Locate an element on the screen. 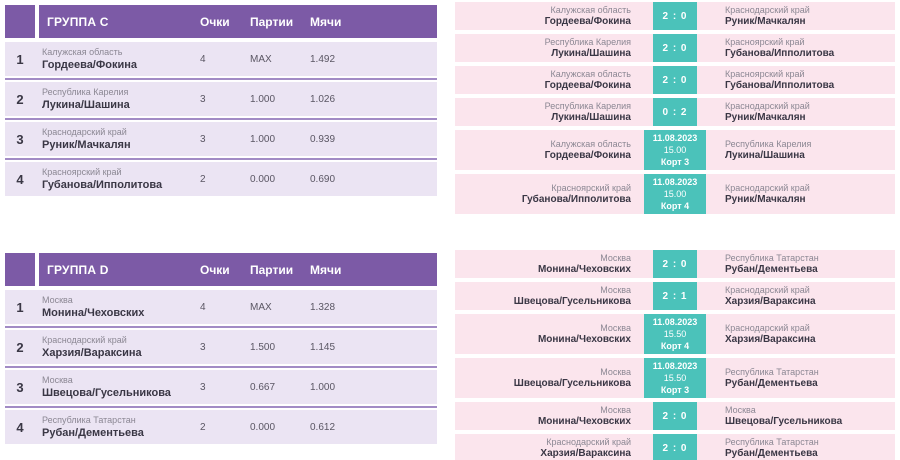 The image size is (900, 460). match-center-cell: 11.08.2023 15.50 Корт 3 is located at coordinates (675, 378).